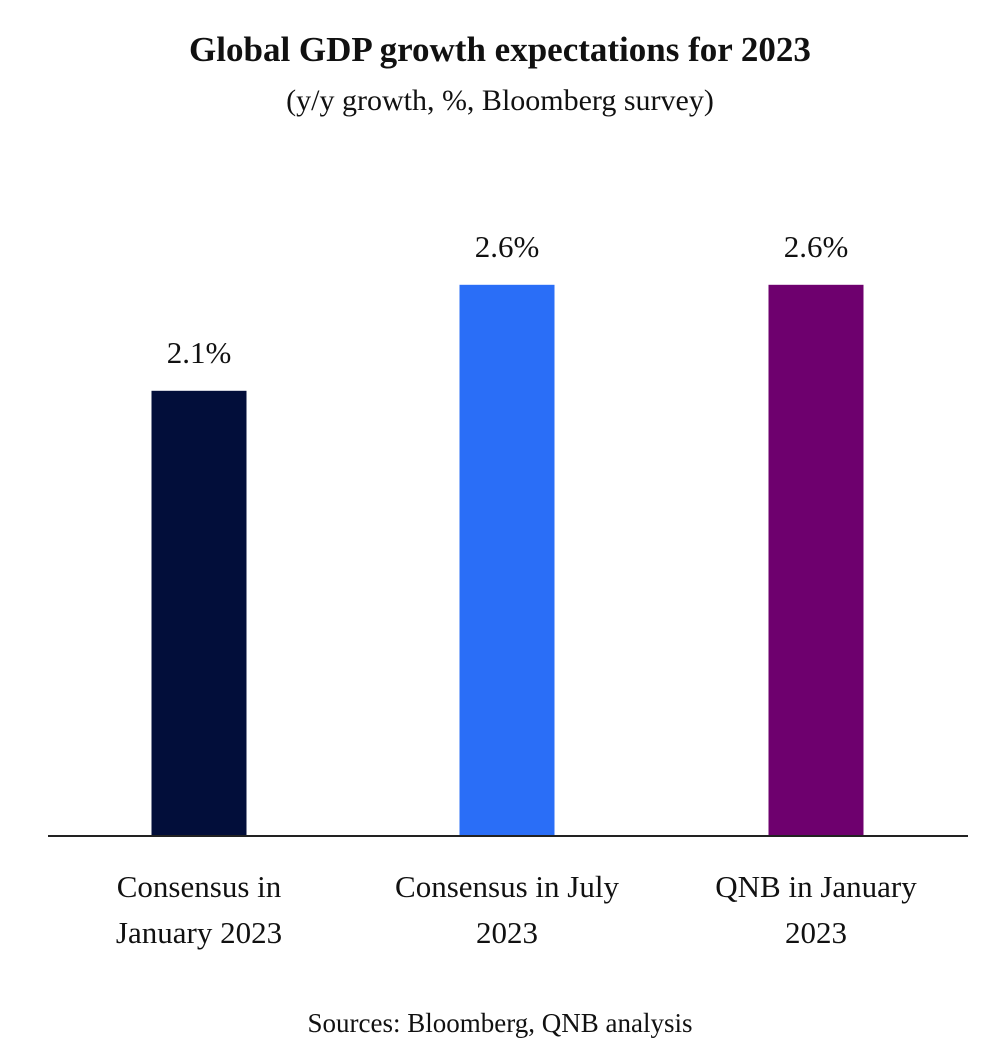  What do you see at coordinates (500, 49) in the screenshot?
I see `chart-title: Global GDP growth expectations for 2023` at bounding box center [500, 49].